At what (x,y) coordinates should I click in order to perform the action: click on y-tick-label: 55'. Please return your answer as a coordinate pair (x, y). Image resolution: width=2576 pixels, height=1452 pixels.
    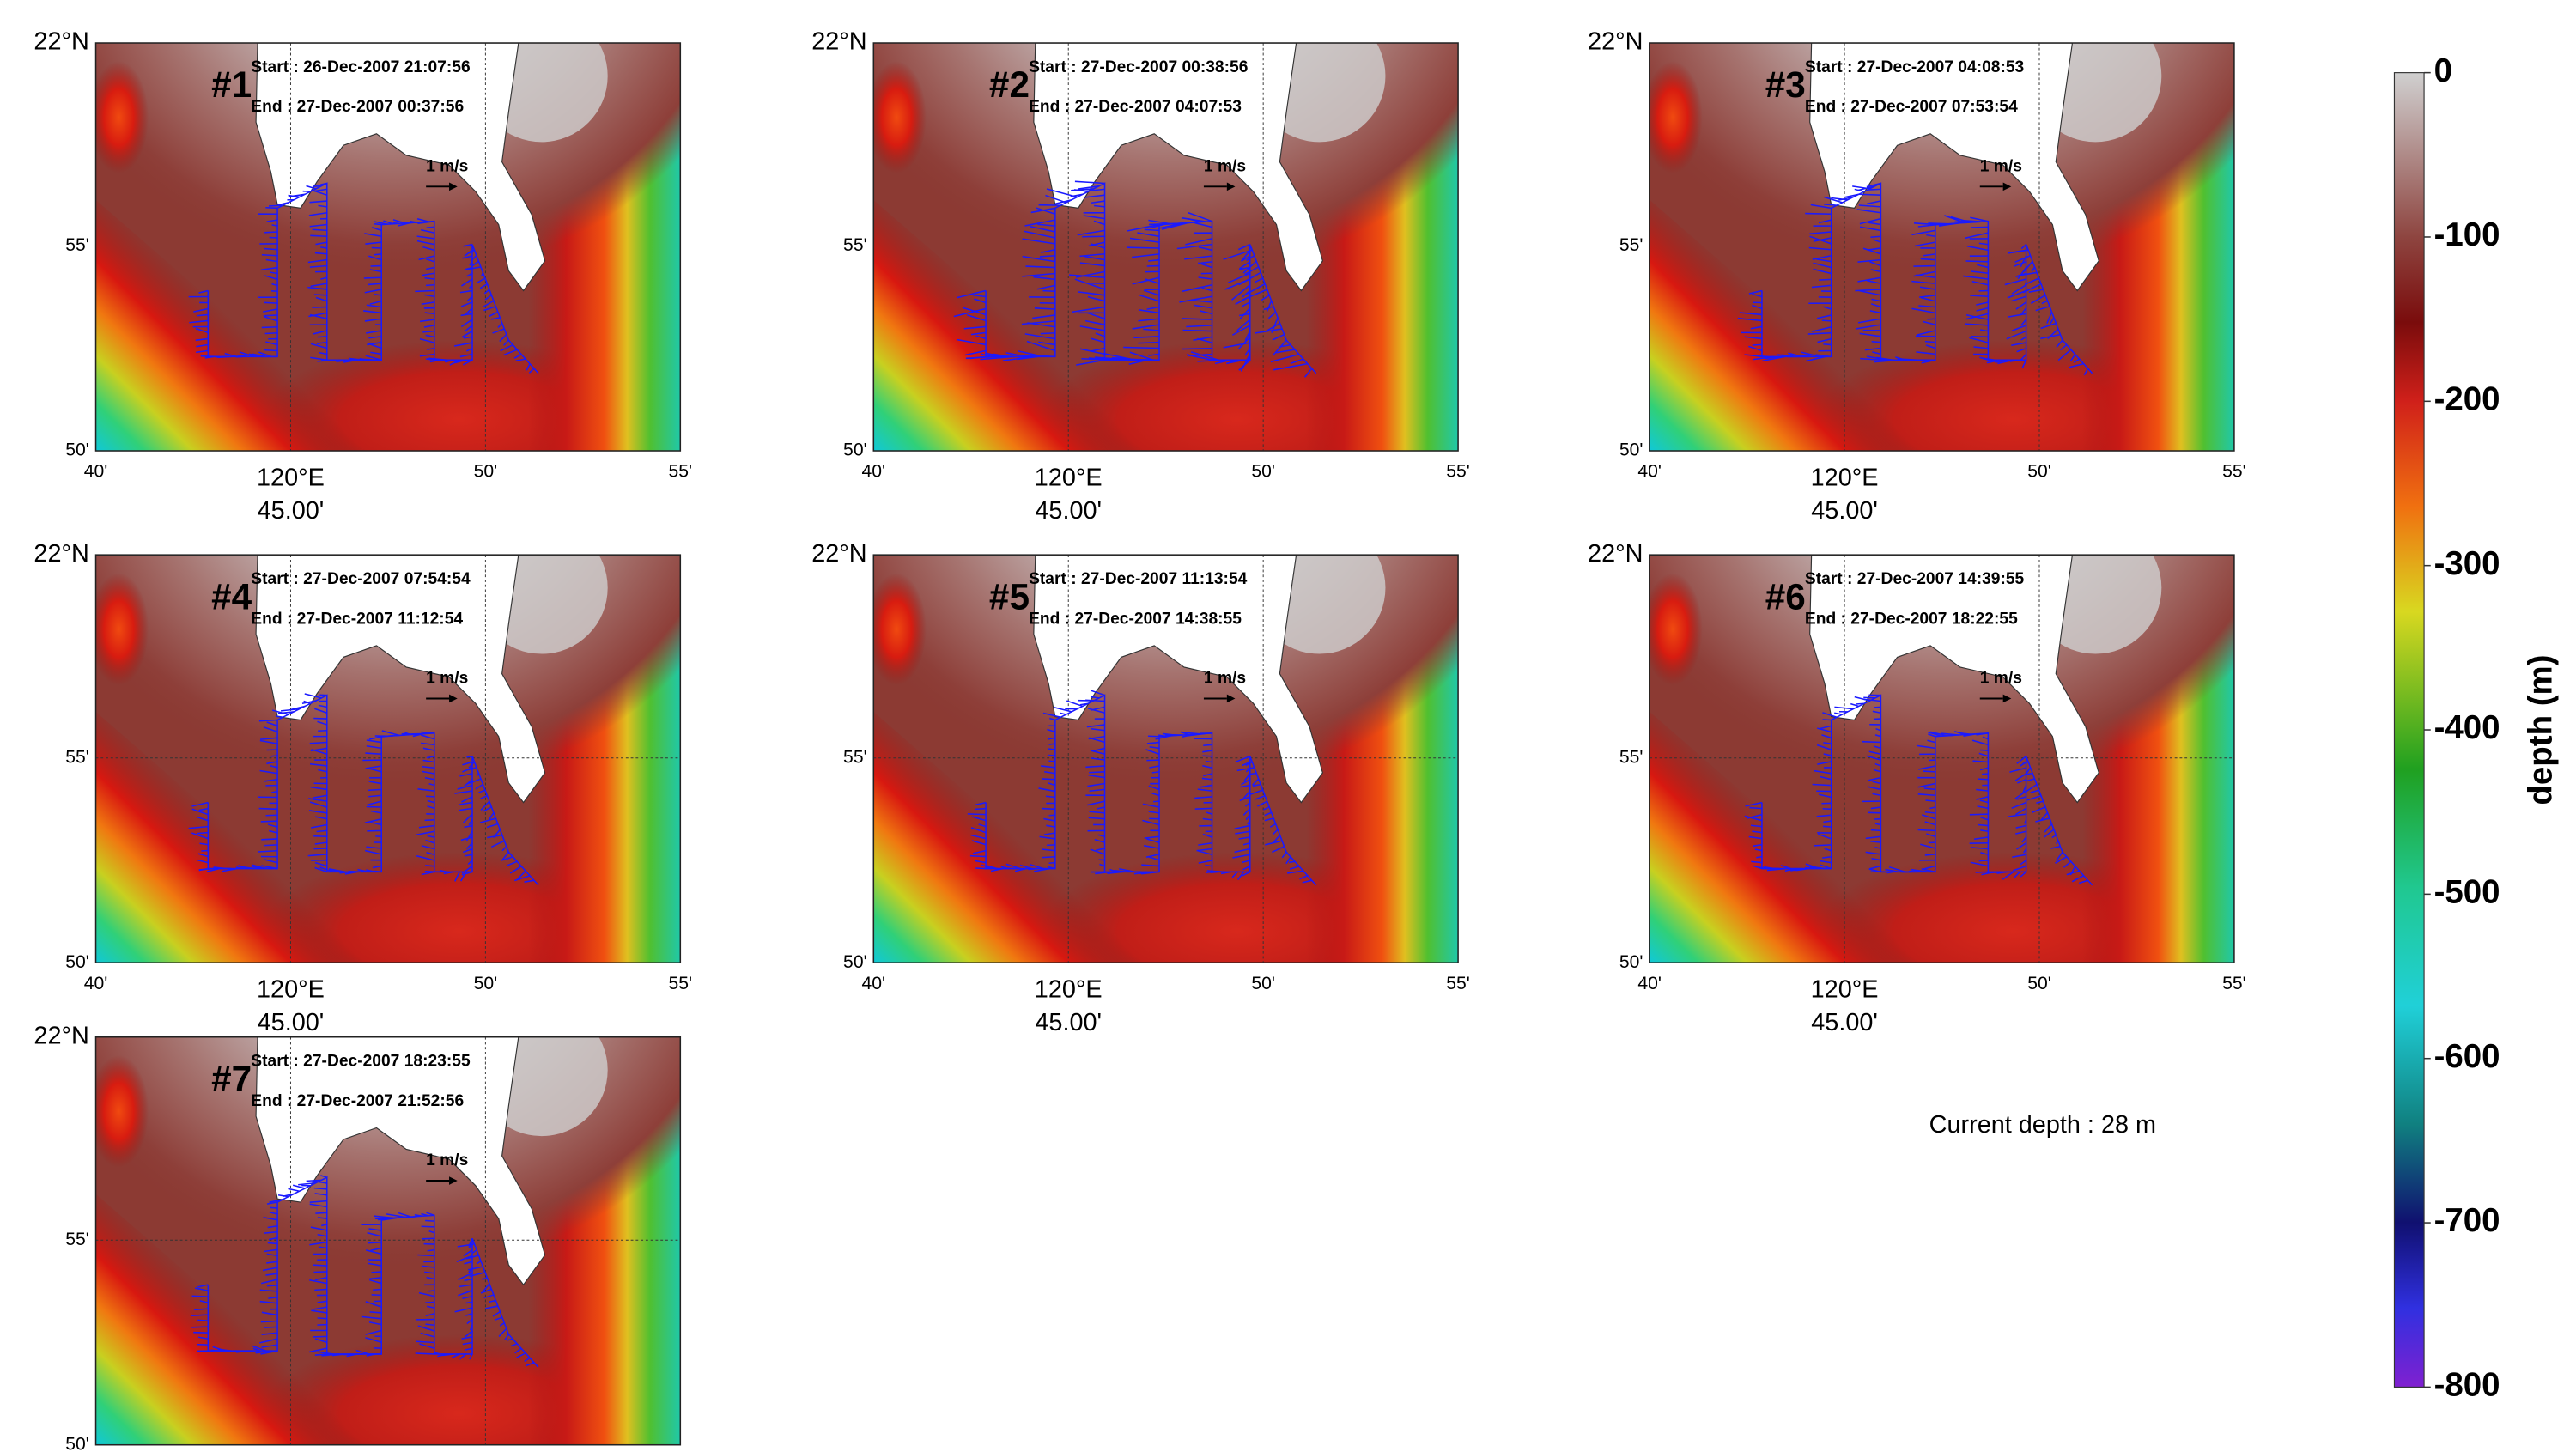
    Looking at the image, I should click on (1631, 245).